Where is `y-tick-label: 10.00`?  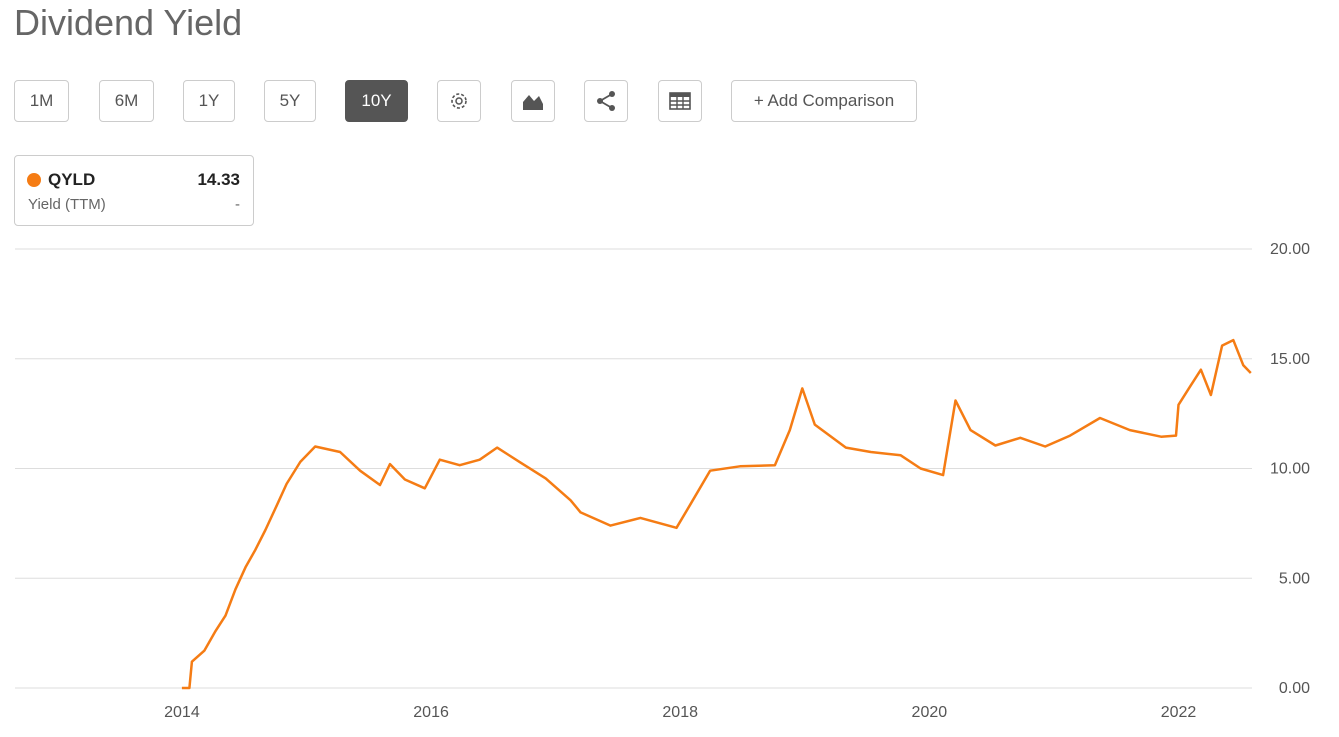 y-tick-label: 10.00 is located at coordinates (1290, 469).